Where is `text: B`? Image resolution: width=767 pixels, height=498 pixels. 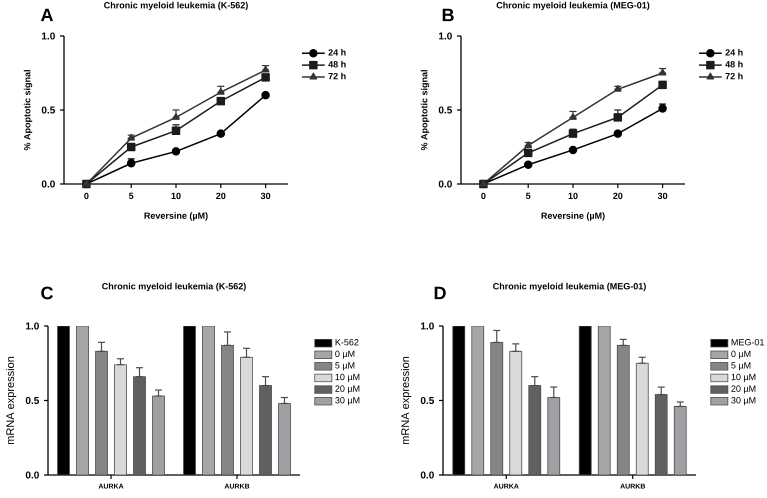 text: B is located at coordinates (448, 15).